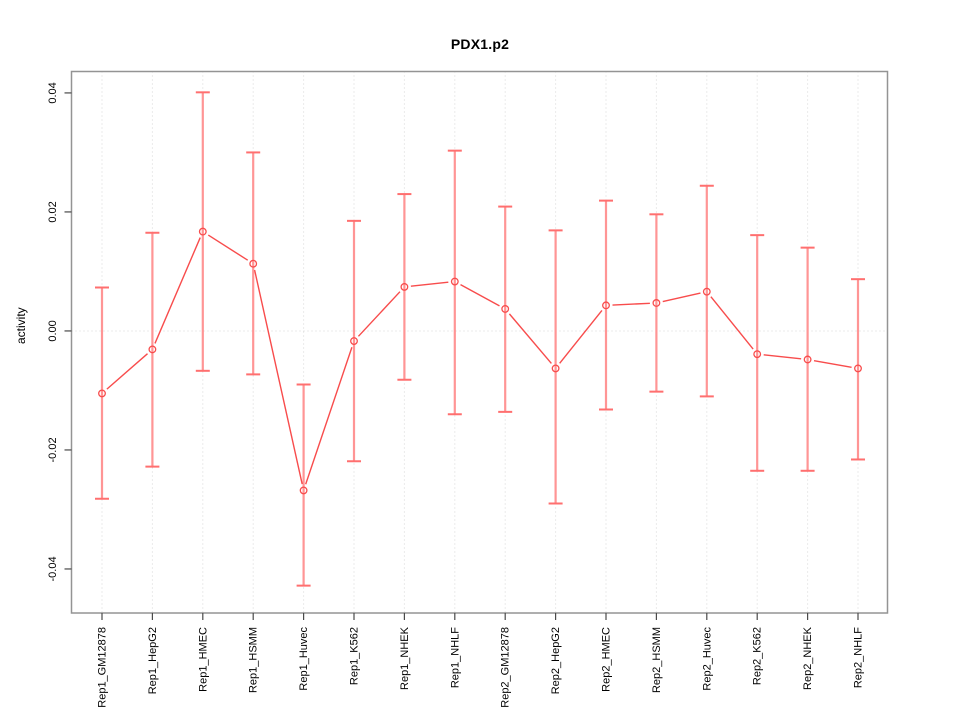 This screenshot has width=960, height=720. I want to click on x-tick-label: Rep1_NHEK, so click(405, 658).